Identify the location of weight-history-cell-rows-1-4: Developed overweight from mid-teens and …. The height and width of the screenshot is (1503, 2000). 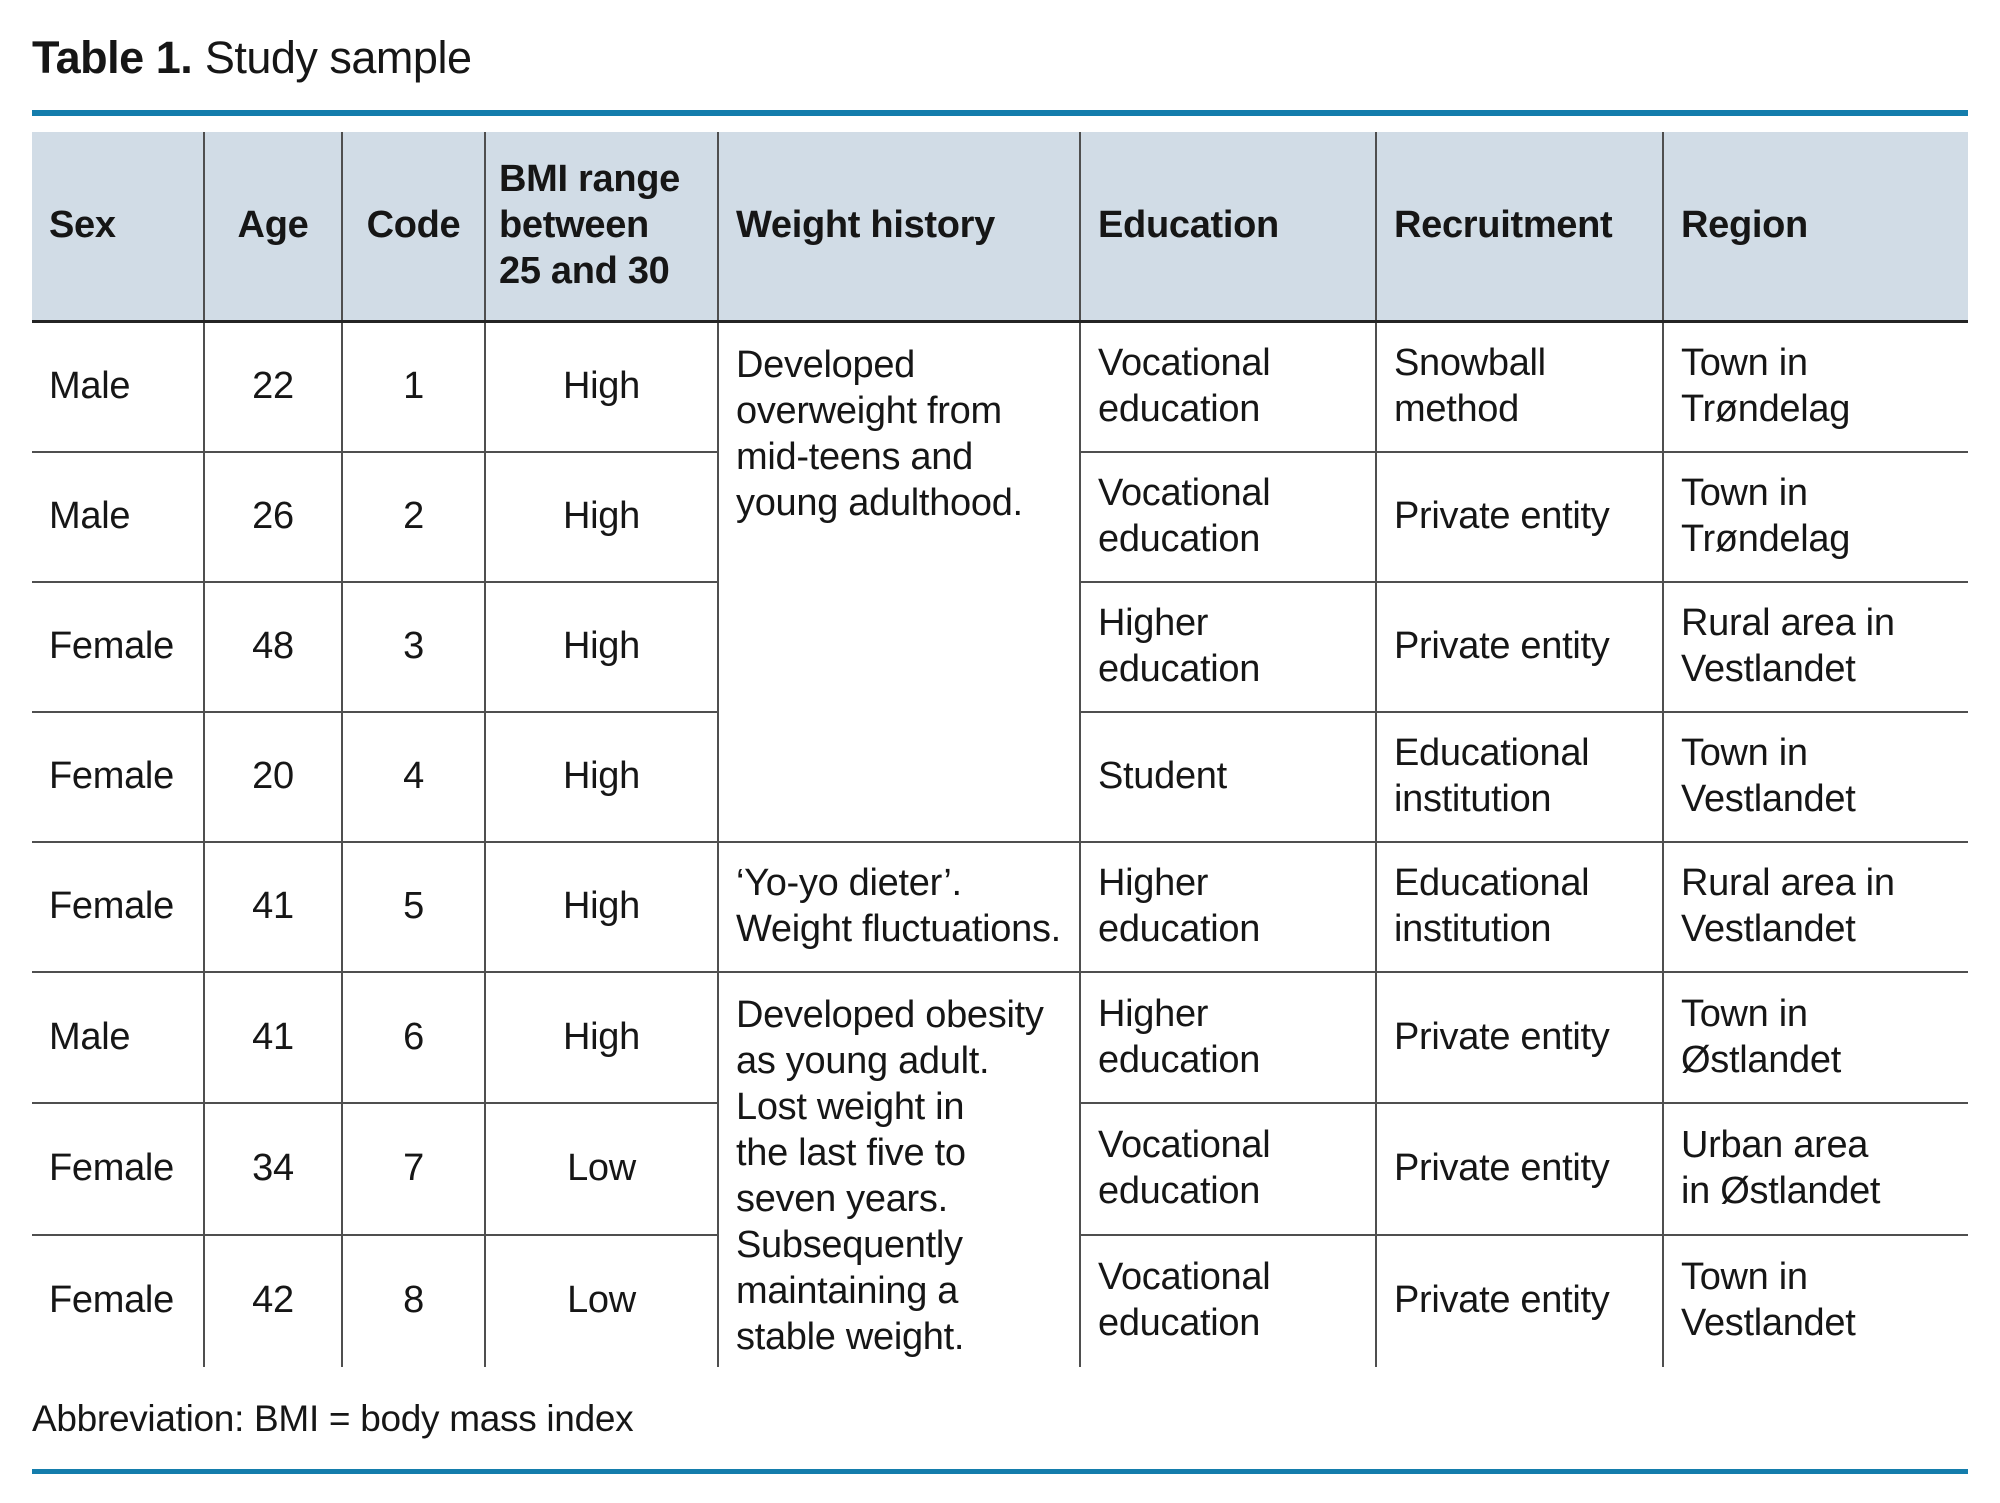
(899, 581).